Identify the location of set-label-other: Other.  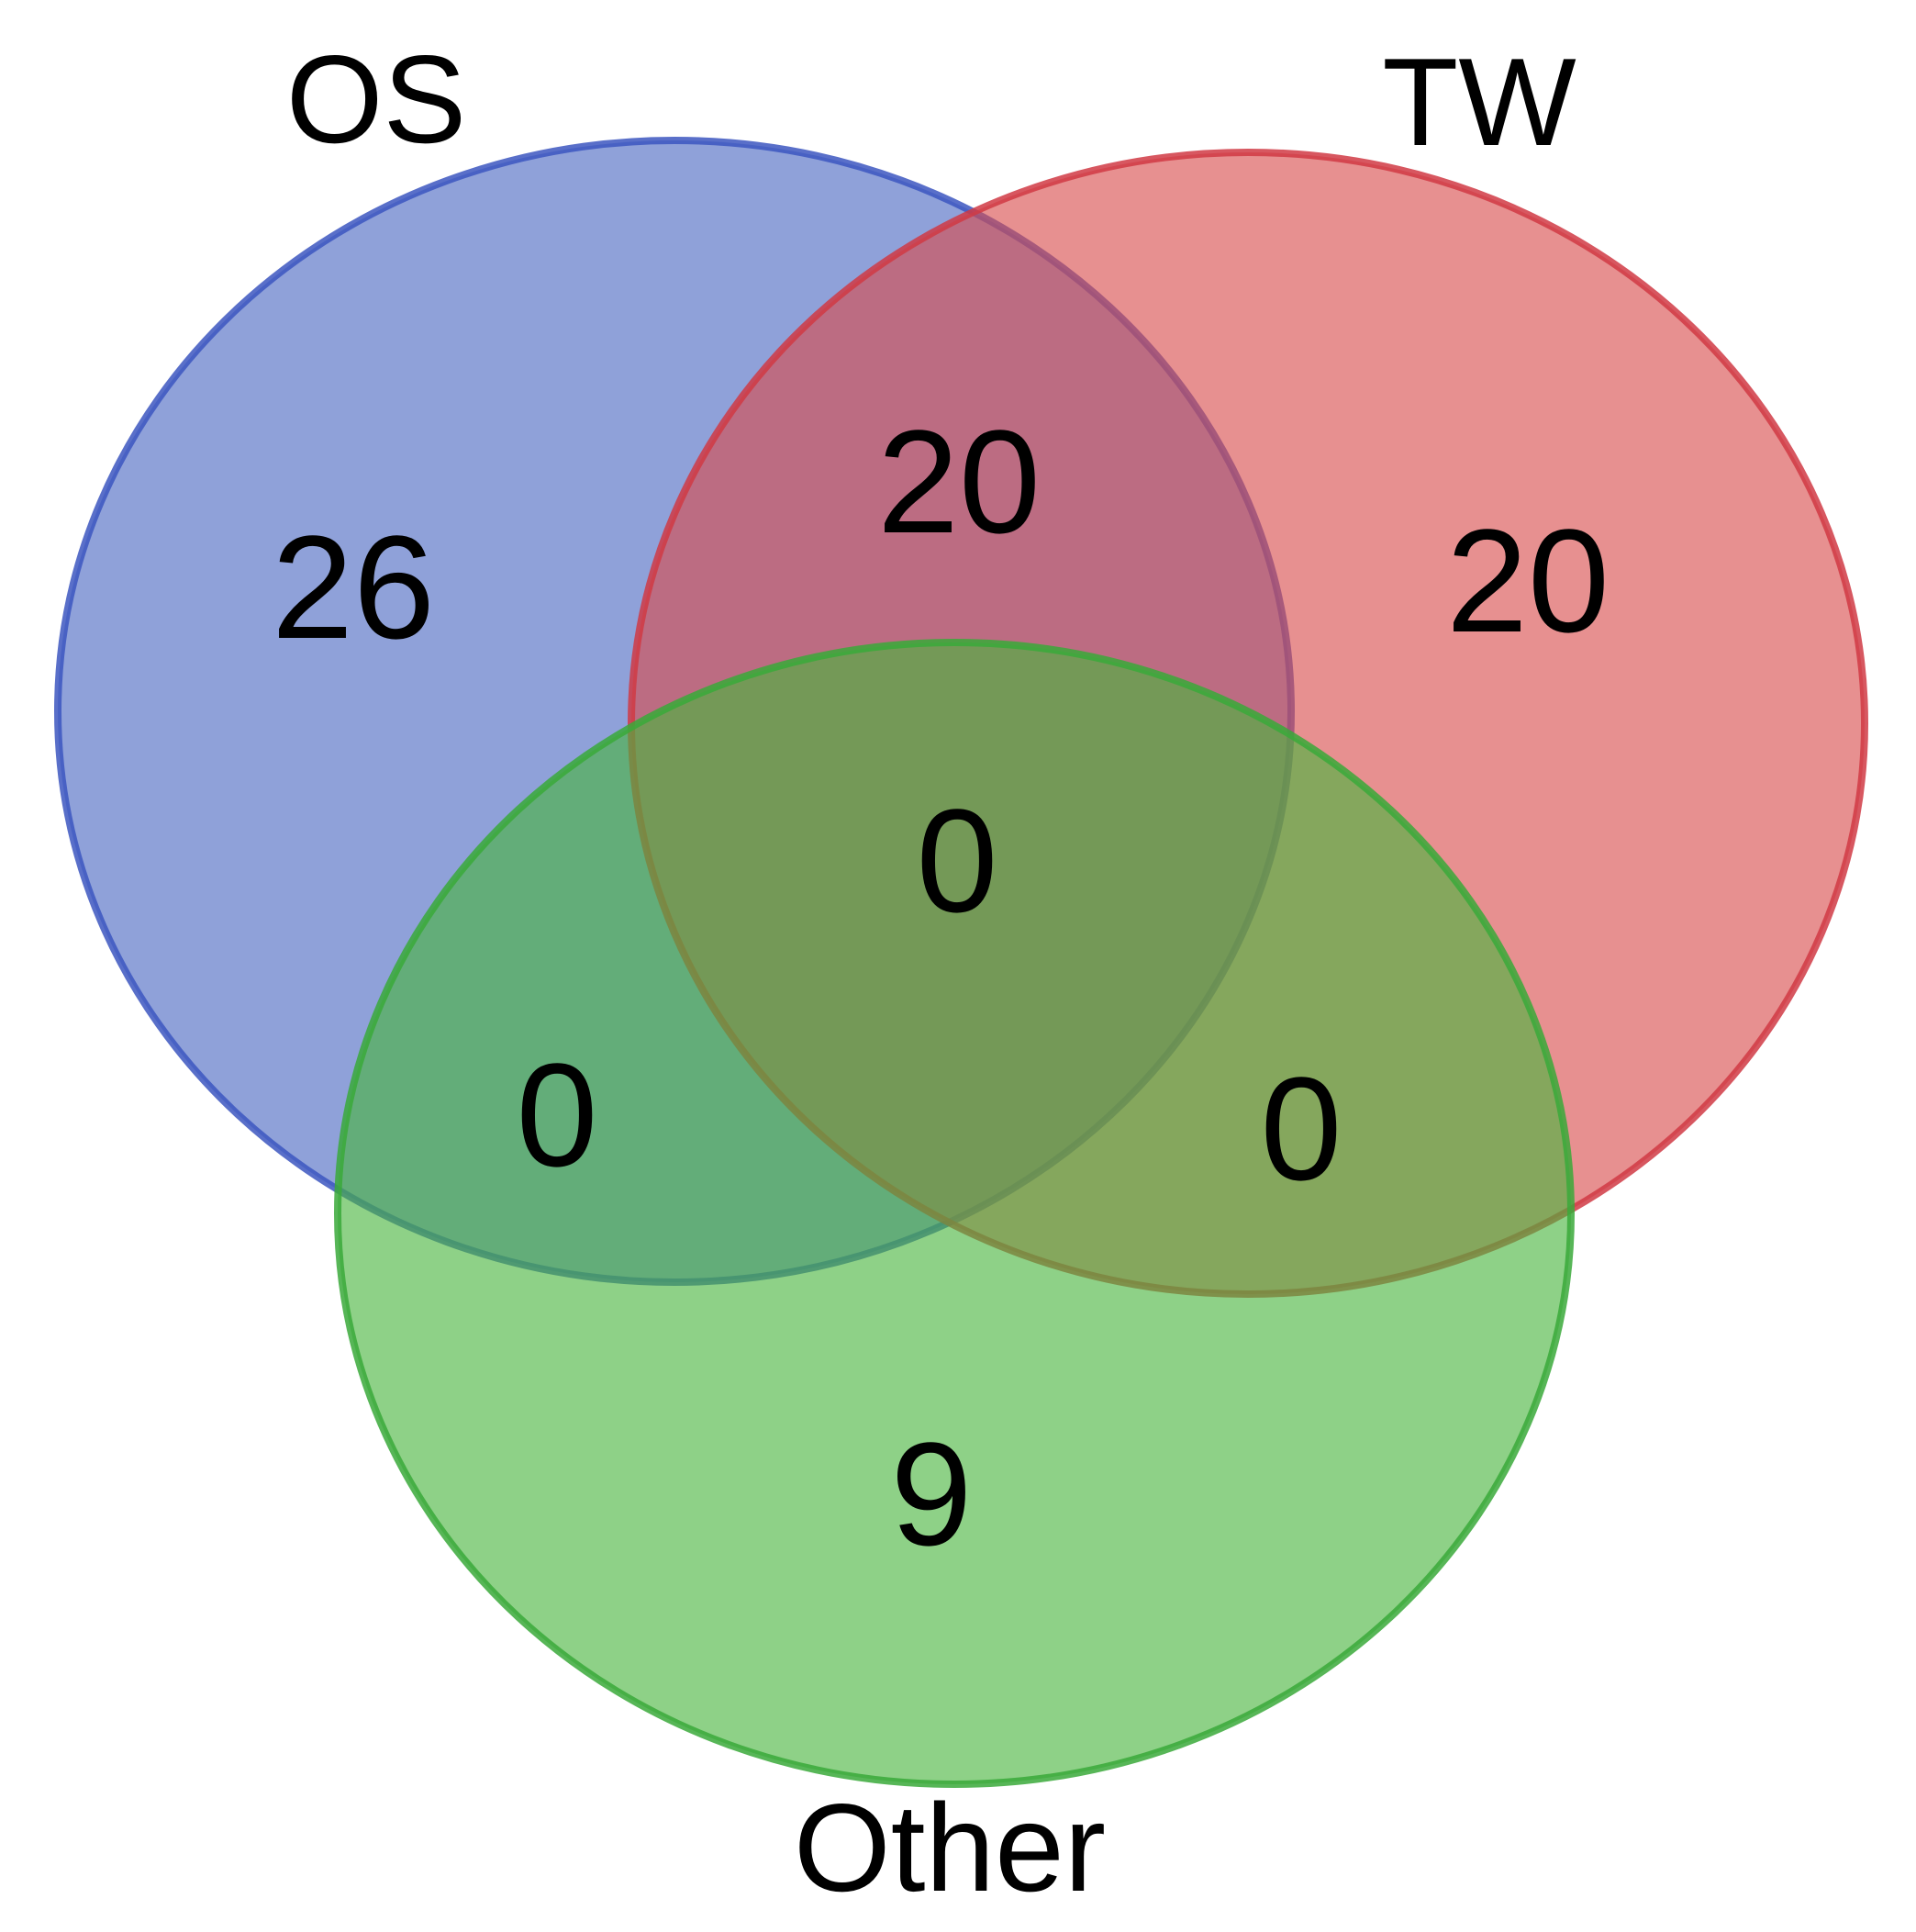
(950, 1847).